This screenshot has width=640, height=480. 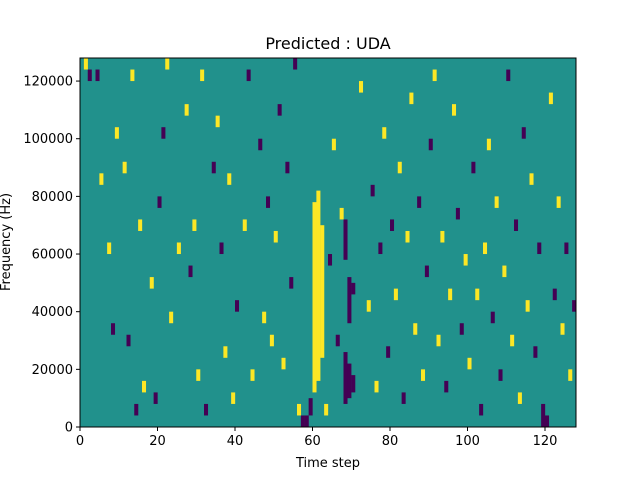 I want to click on y-tick-label: 100000, so click(x=48, y=139).